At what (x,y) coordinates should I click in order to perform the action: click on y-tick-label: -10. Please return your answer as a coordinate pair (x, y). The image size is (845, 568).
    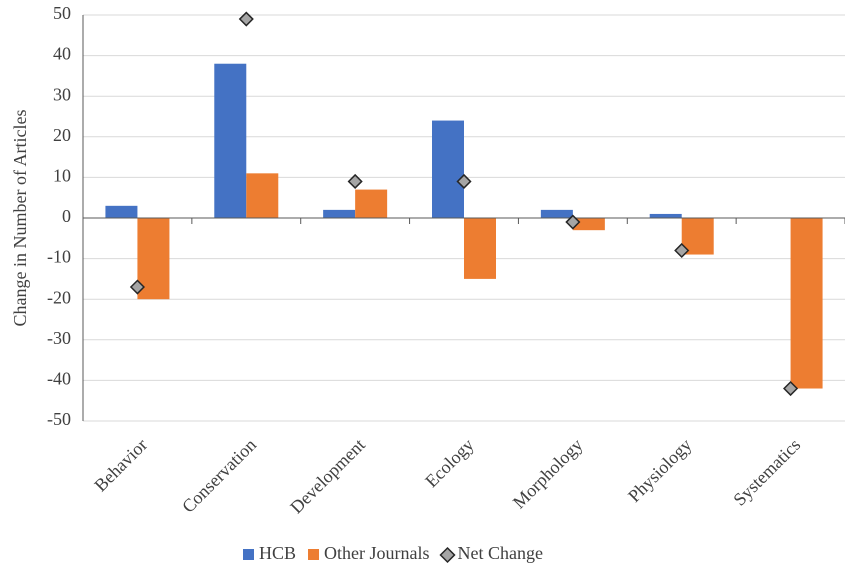
    Looking at the image, I should click on (59, 257).